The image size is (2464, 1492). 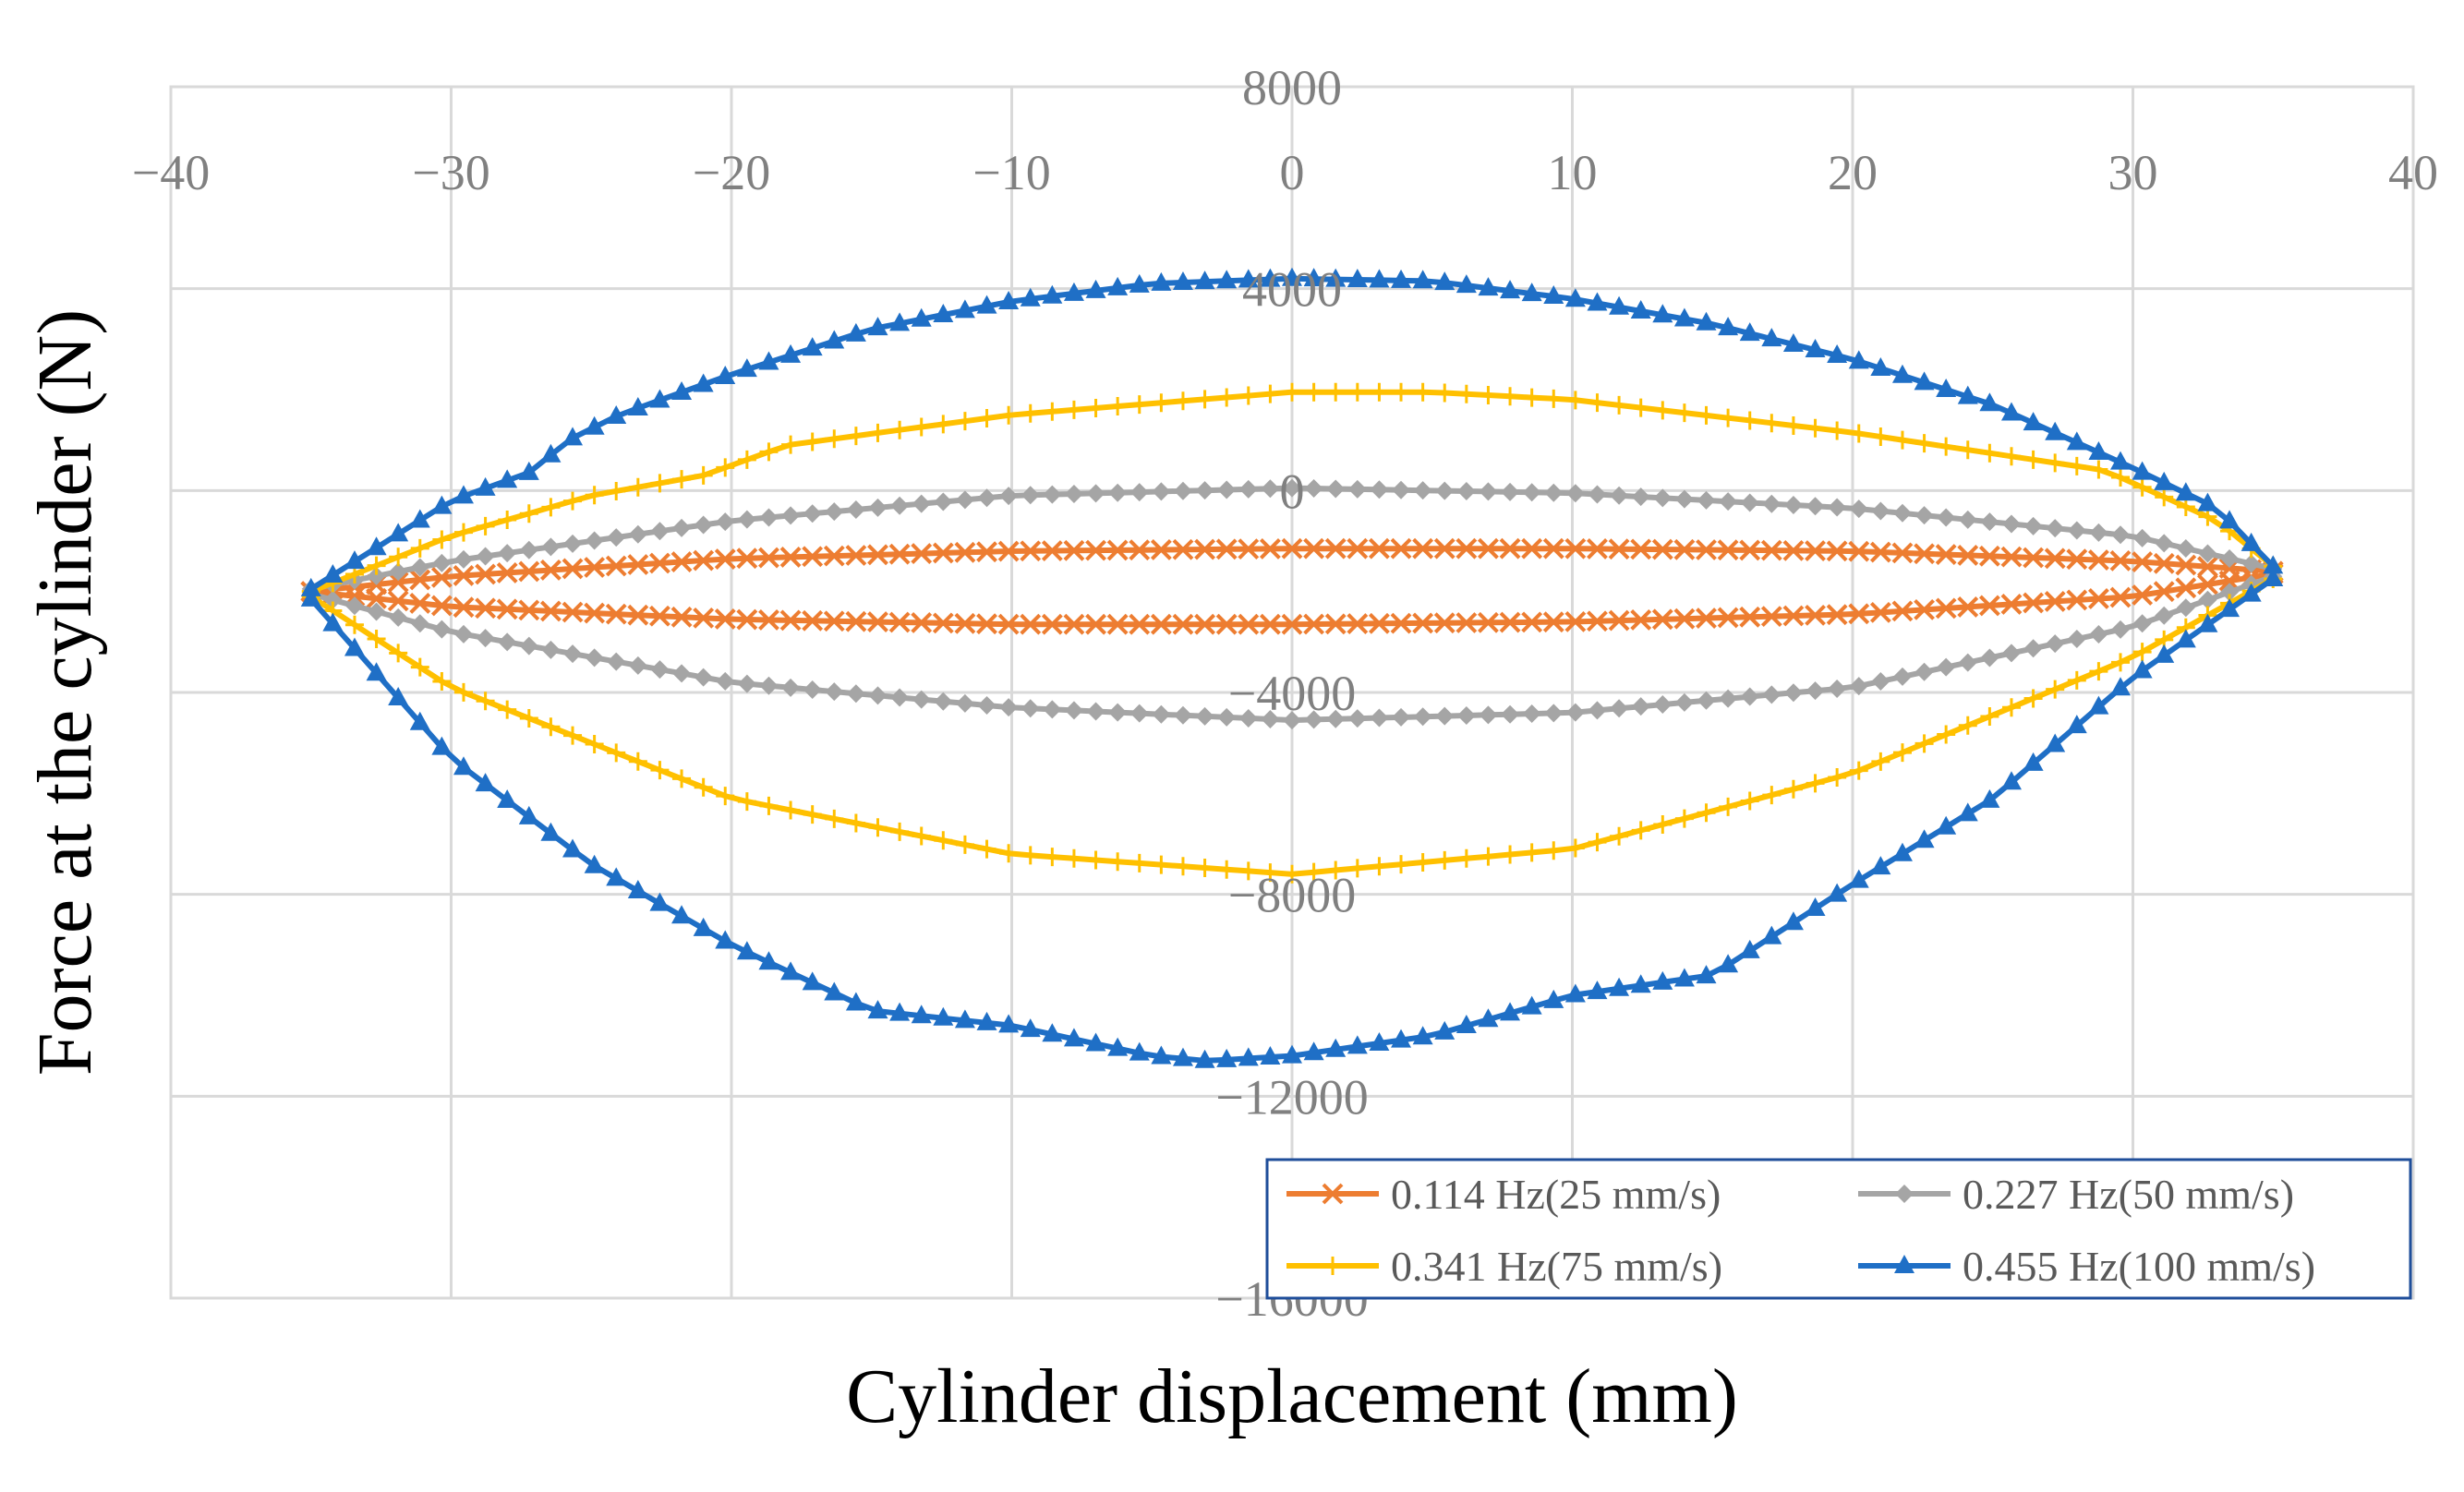 I want to click on legend-label: 0.341 Hz(75 mm/s), so click(x=1557, y=1267).